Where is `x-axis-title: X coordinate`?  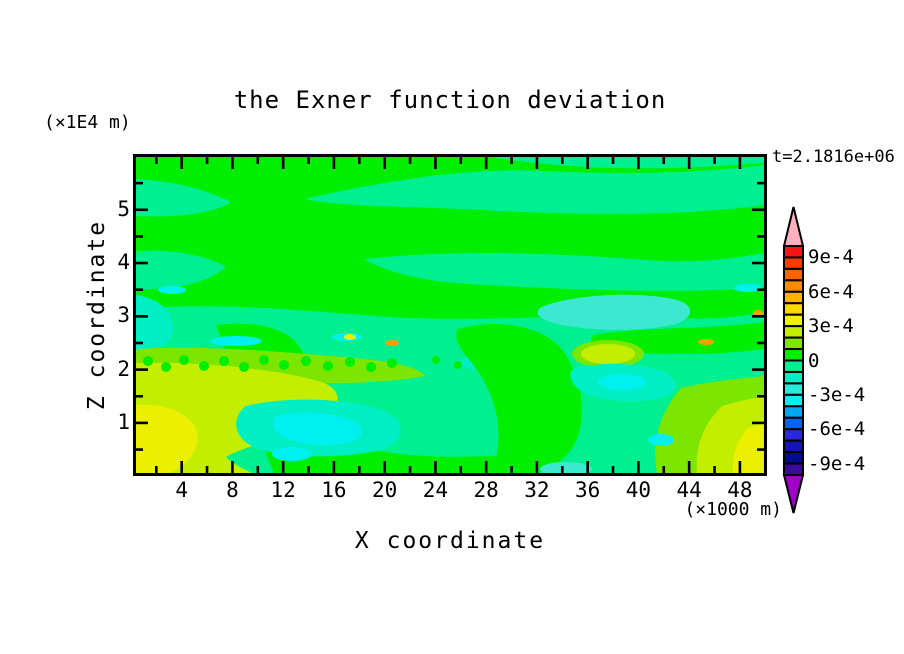 x-axis-title: X coordinate is located at coordinates (450, 541).